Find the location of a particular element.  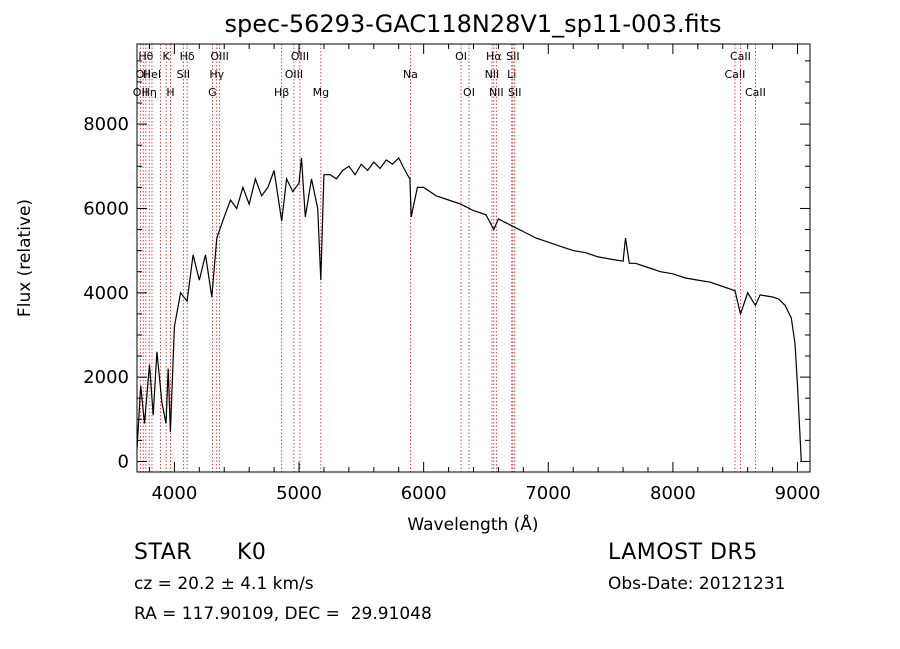

line-label-16: Mg is located at coordinates (321, 92).